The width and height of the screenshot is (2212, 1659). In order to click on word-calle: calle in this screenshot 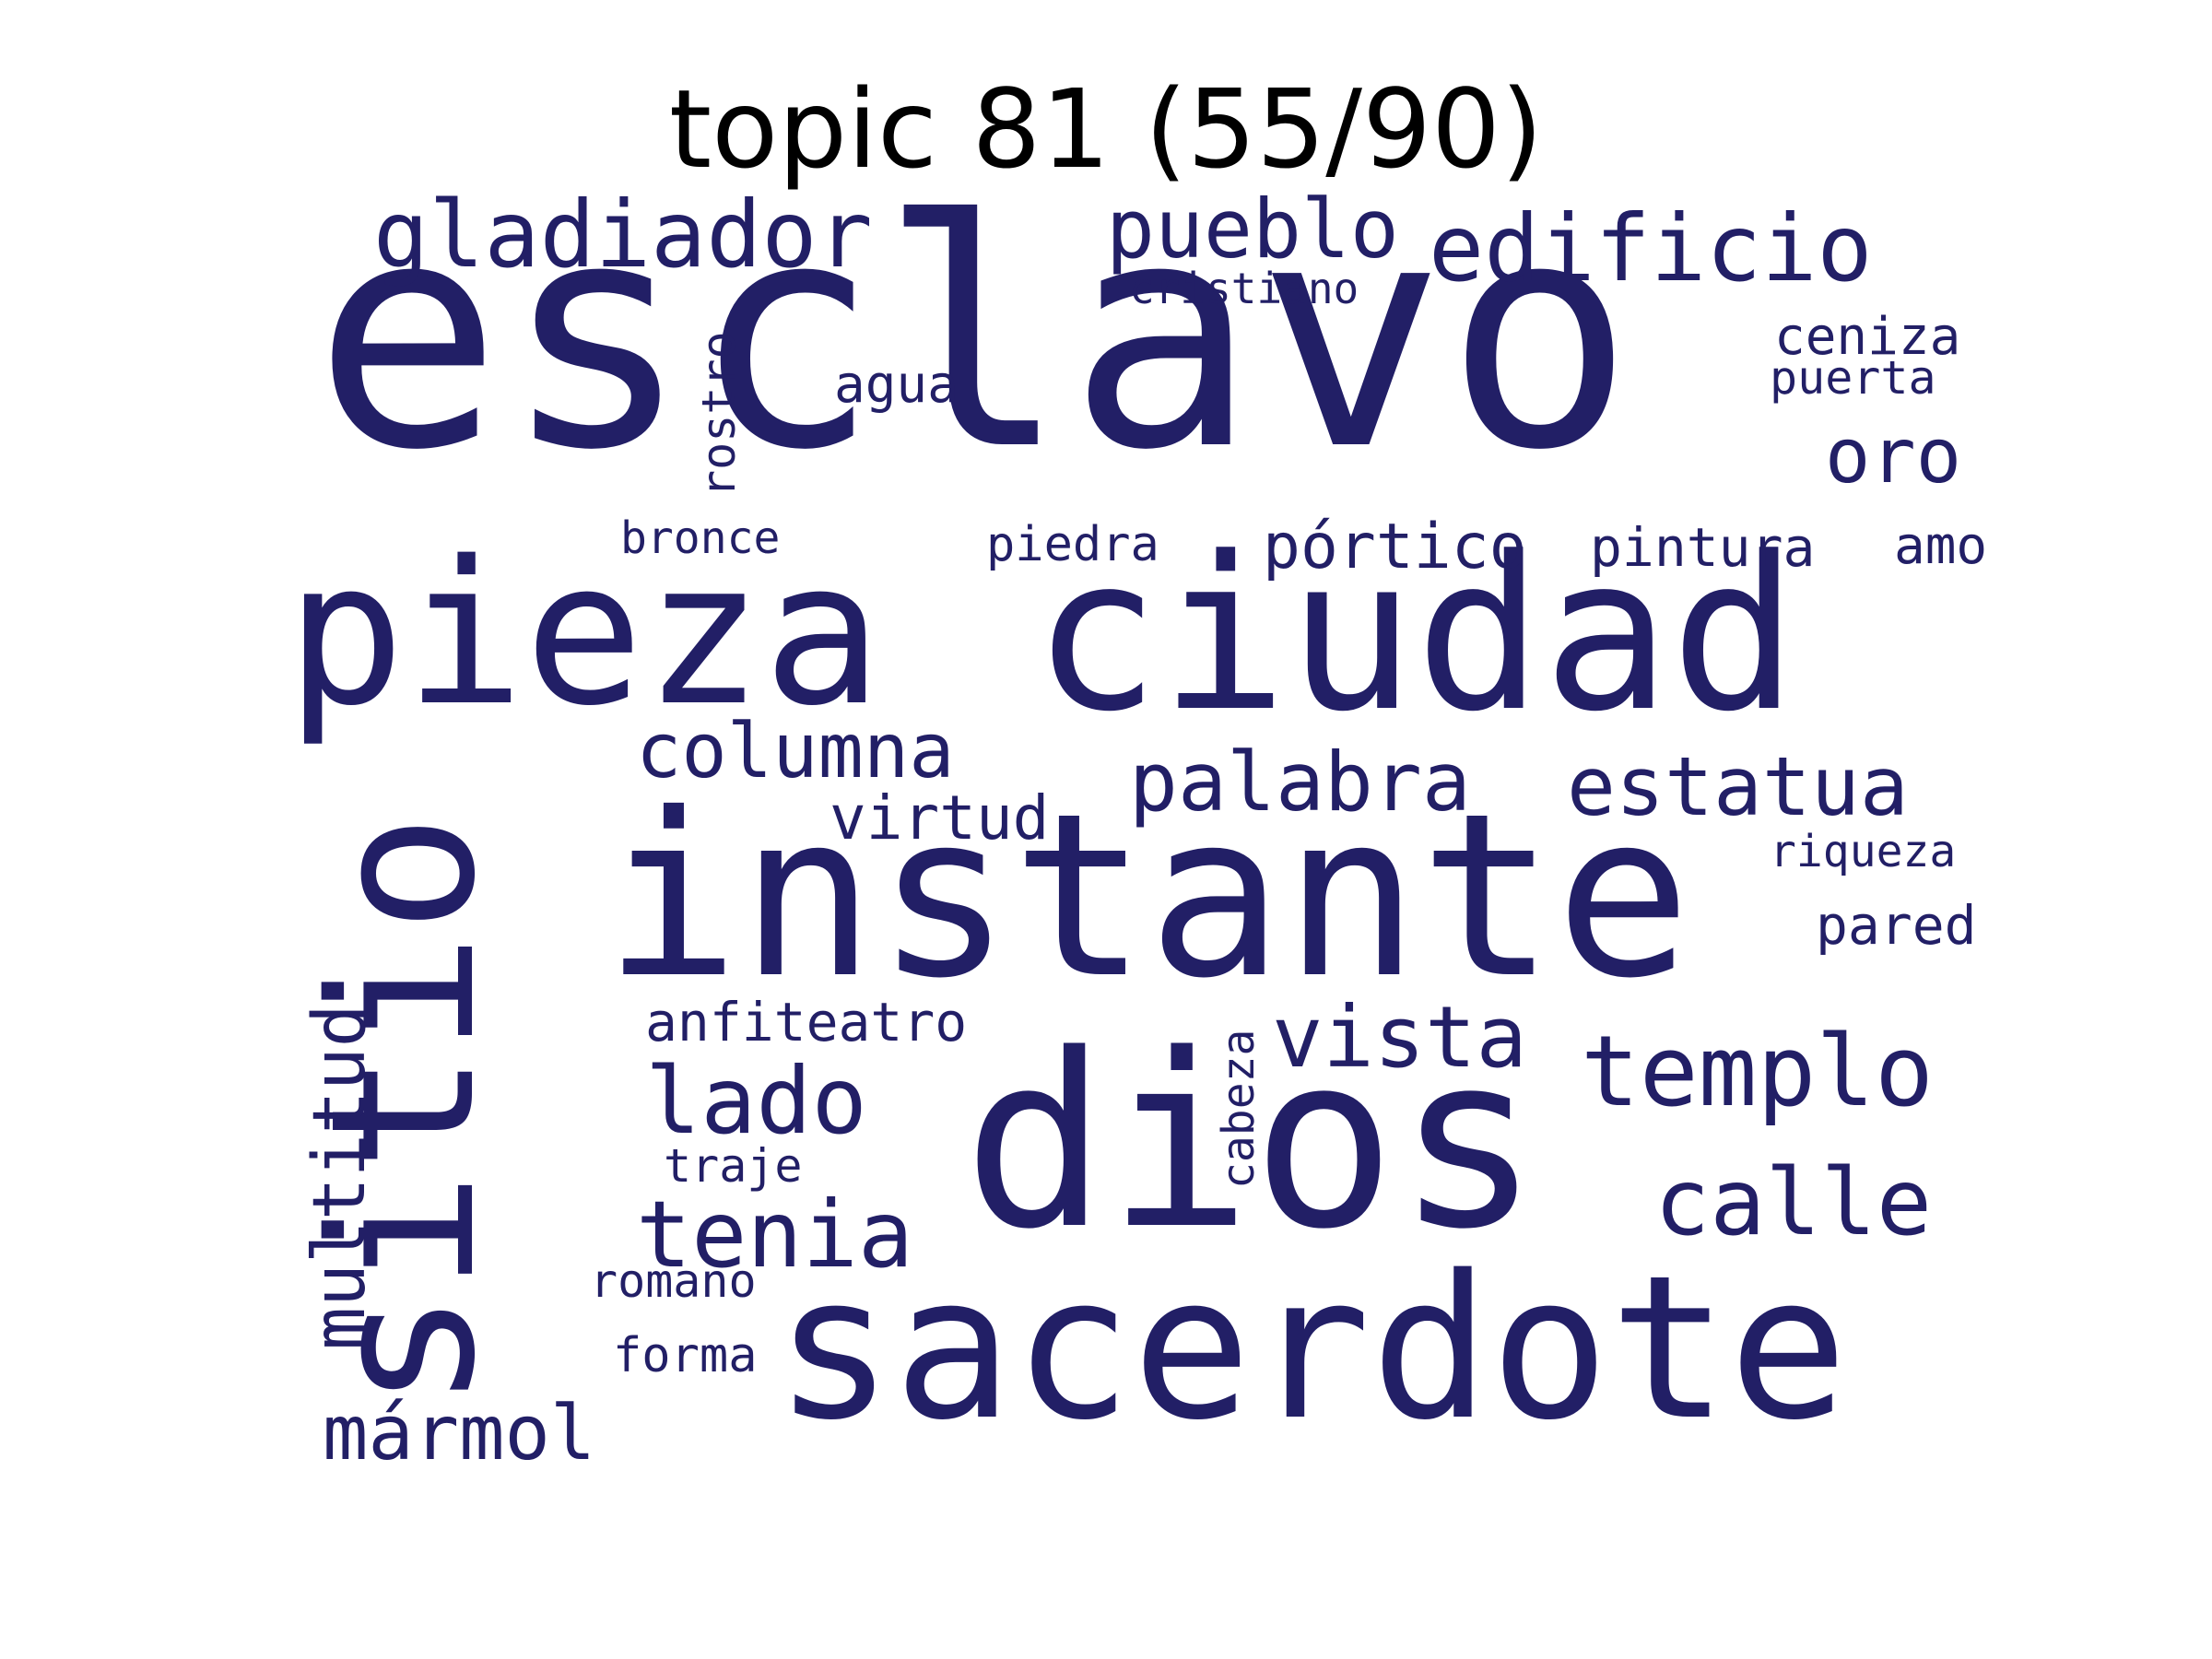, I will do `click(1793, 1202)`.